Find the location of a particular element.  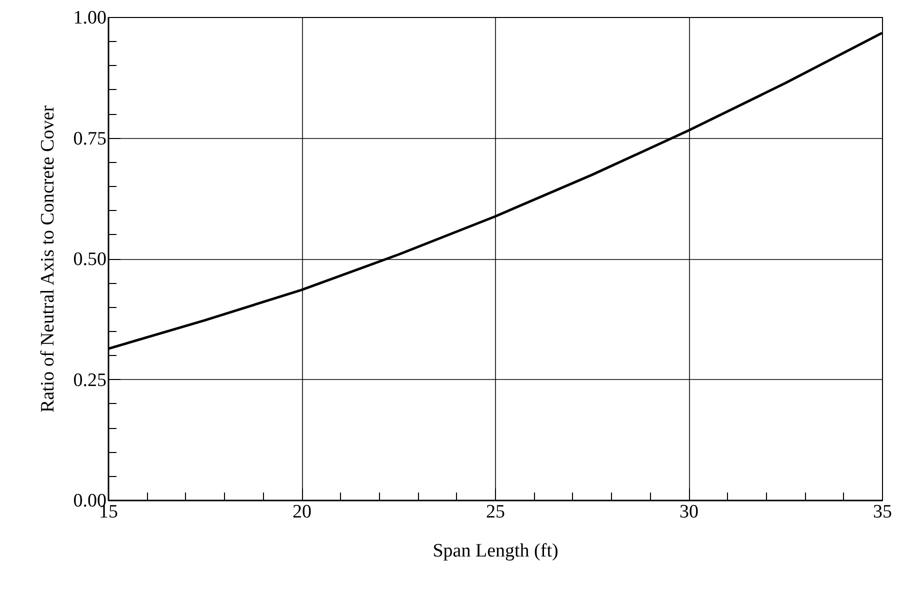

x-tick-label: 25 is located at coordinates (495, 512).